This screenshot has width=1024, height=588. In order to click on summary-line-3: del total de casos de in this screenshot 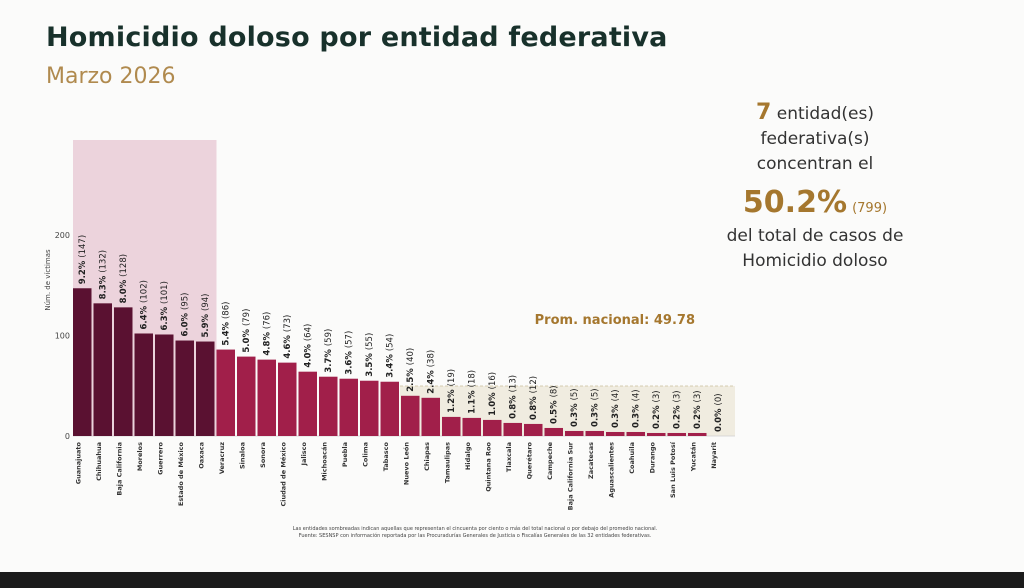, I will do `click(815, 236)`.